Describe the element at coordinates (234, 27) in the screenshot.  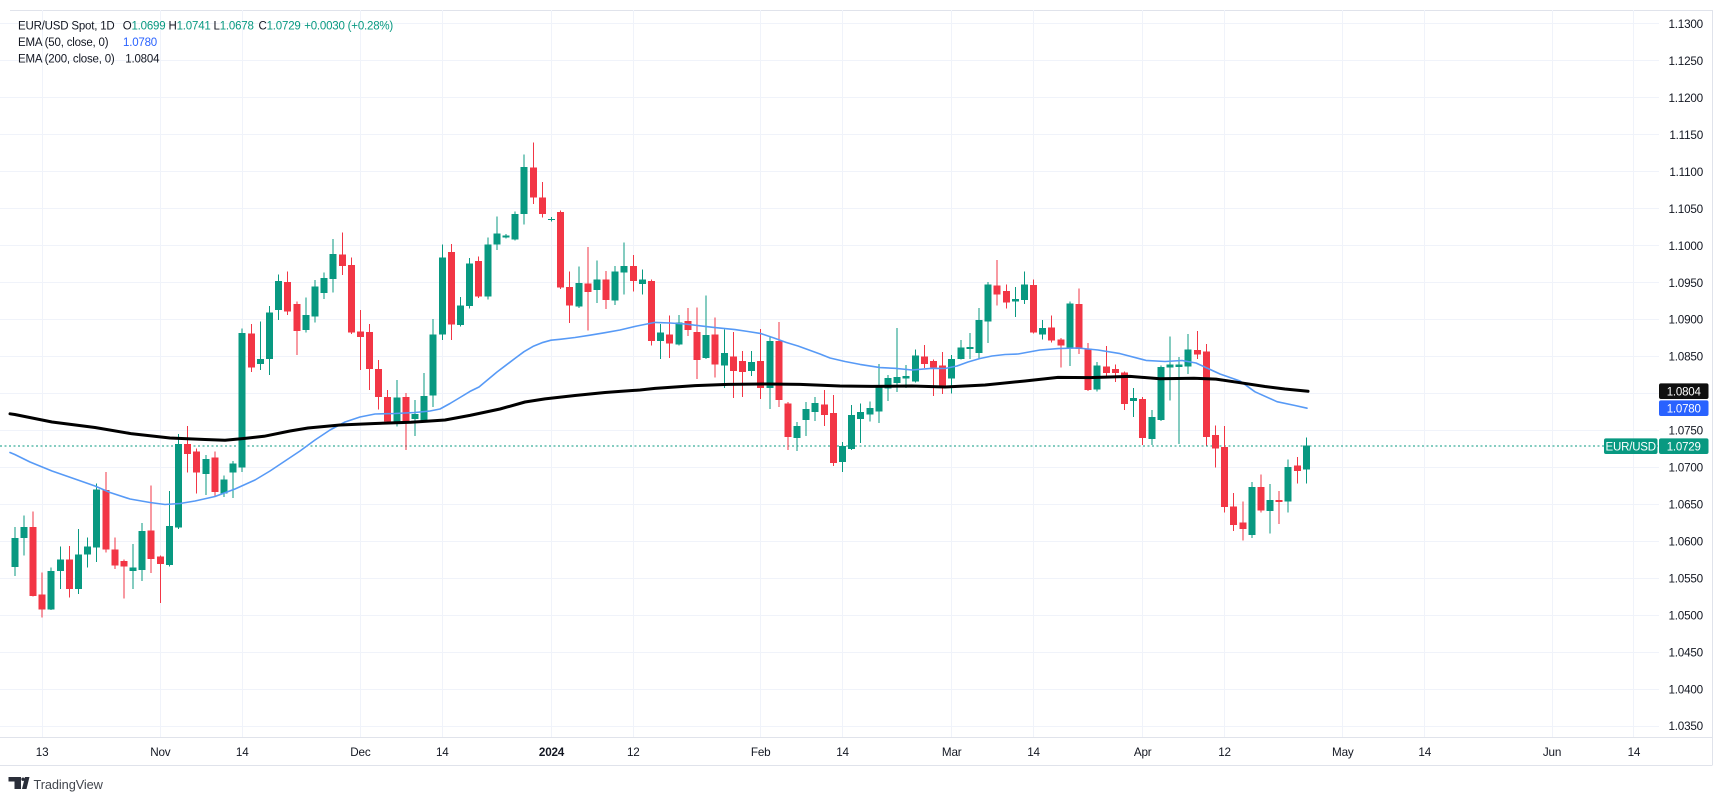
I see `svg-text: L1.0678` at that location.